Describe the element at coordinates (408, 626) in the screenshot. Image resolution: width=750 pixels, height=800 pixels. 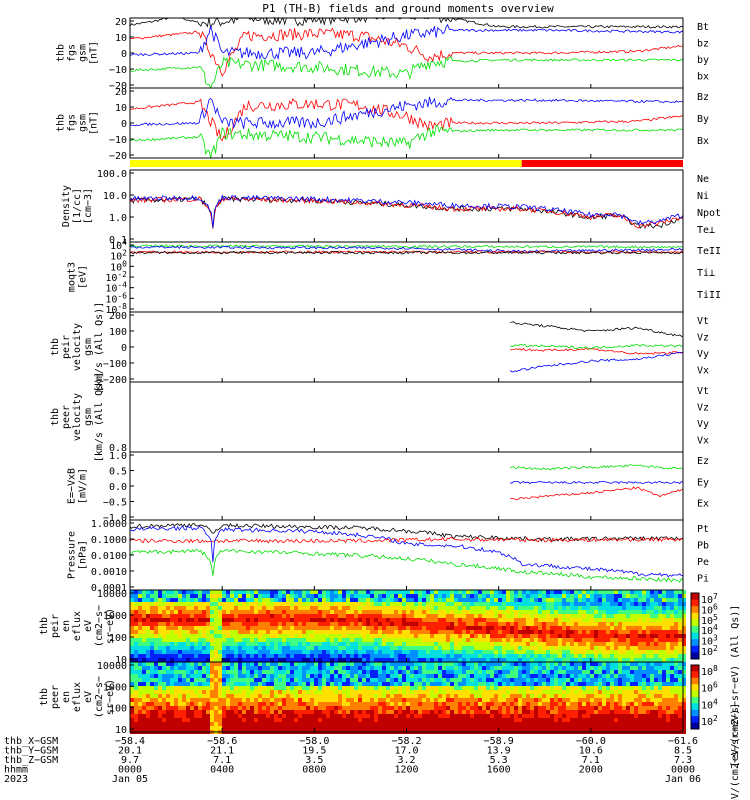
I see `peir_spec-cells` at that location.